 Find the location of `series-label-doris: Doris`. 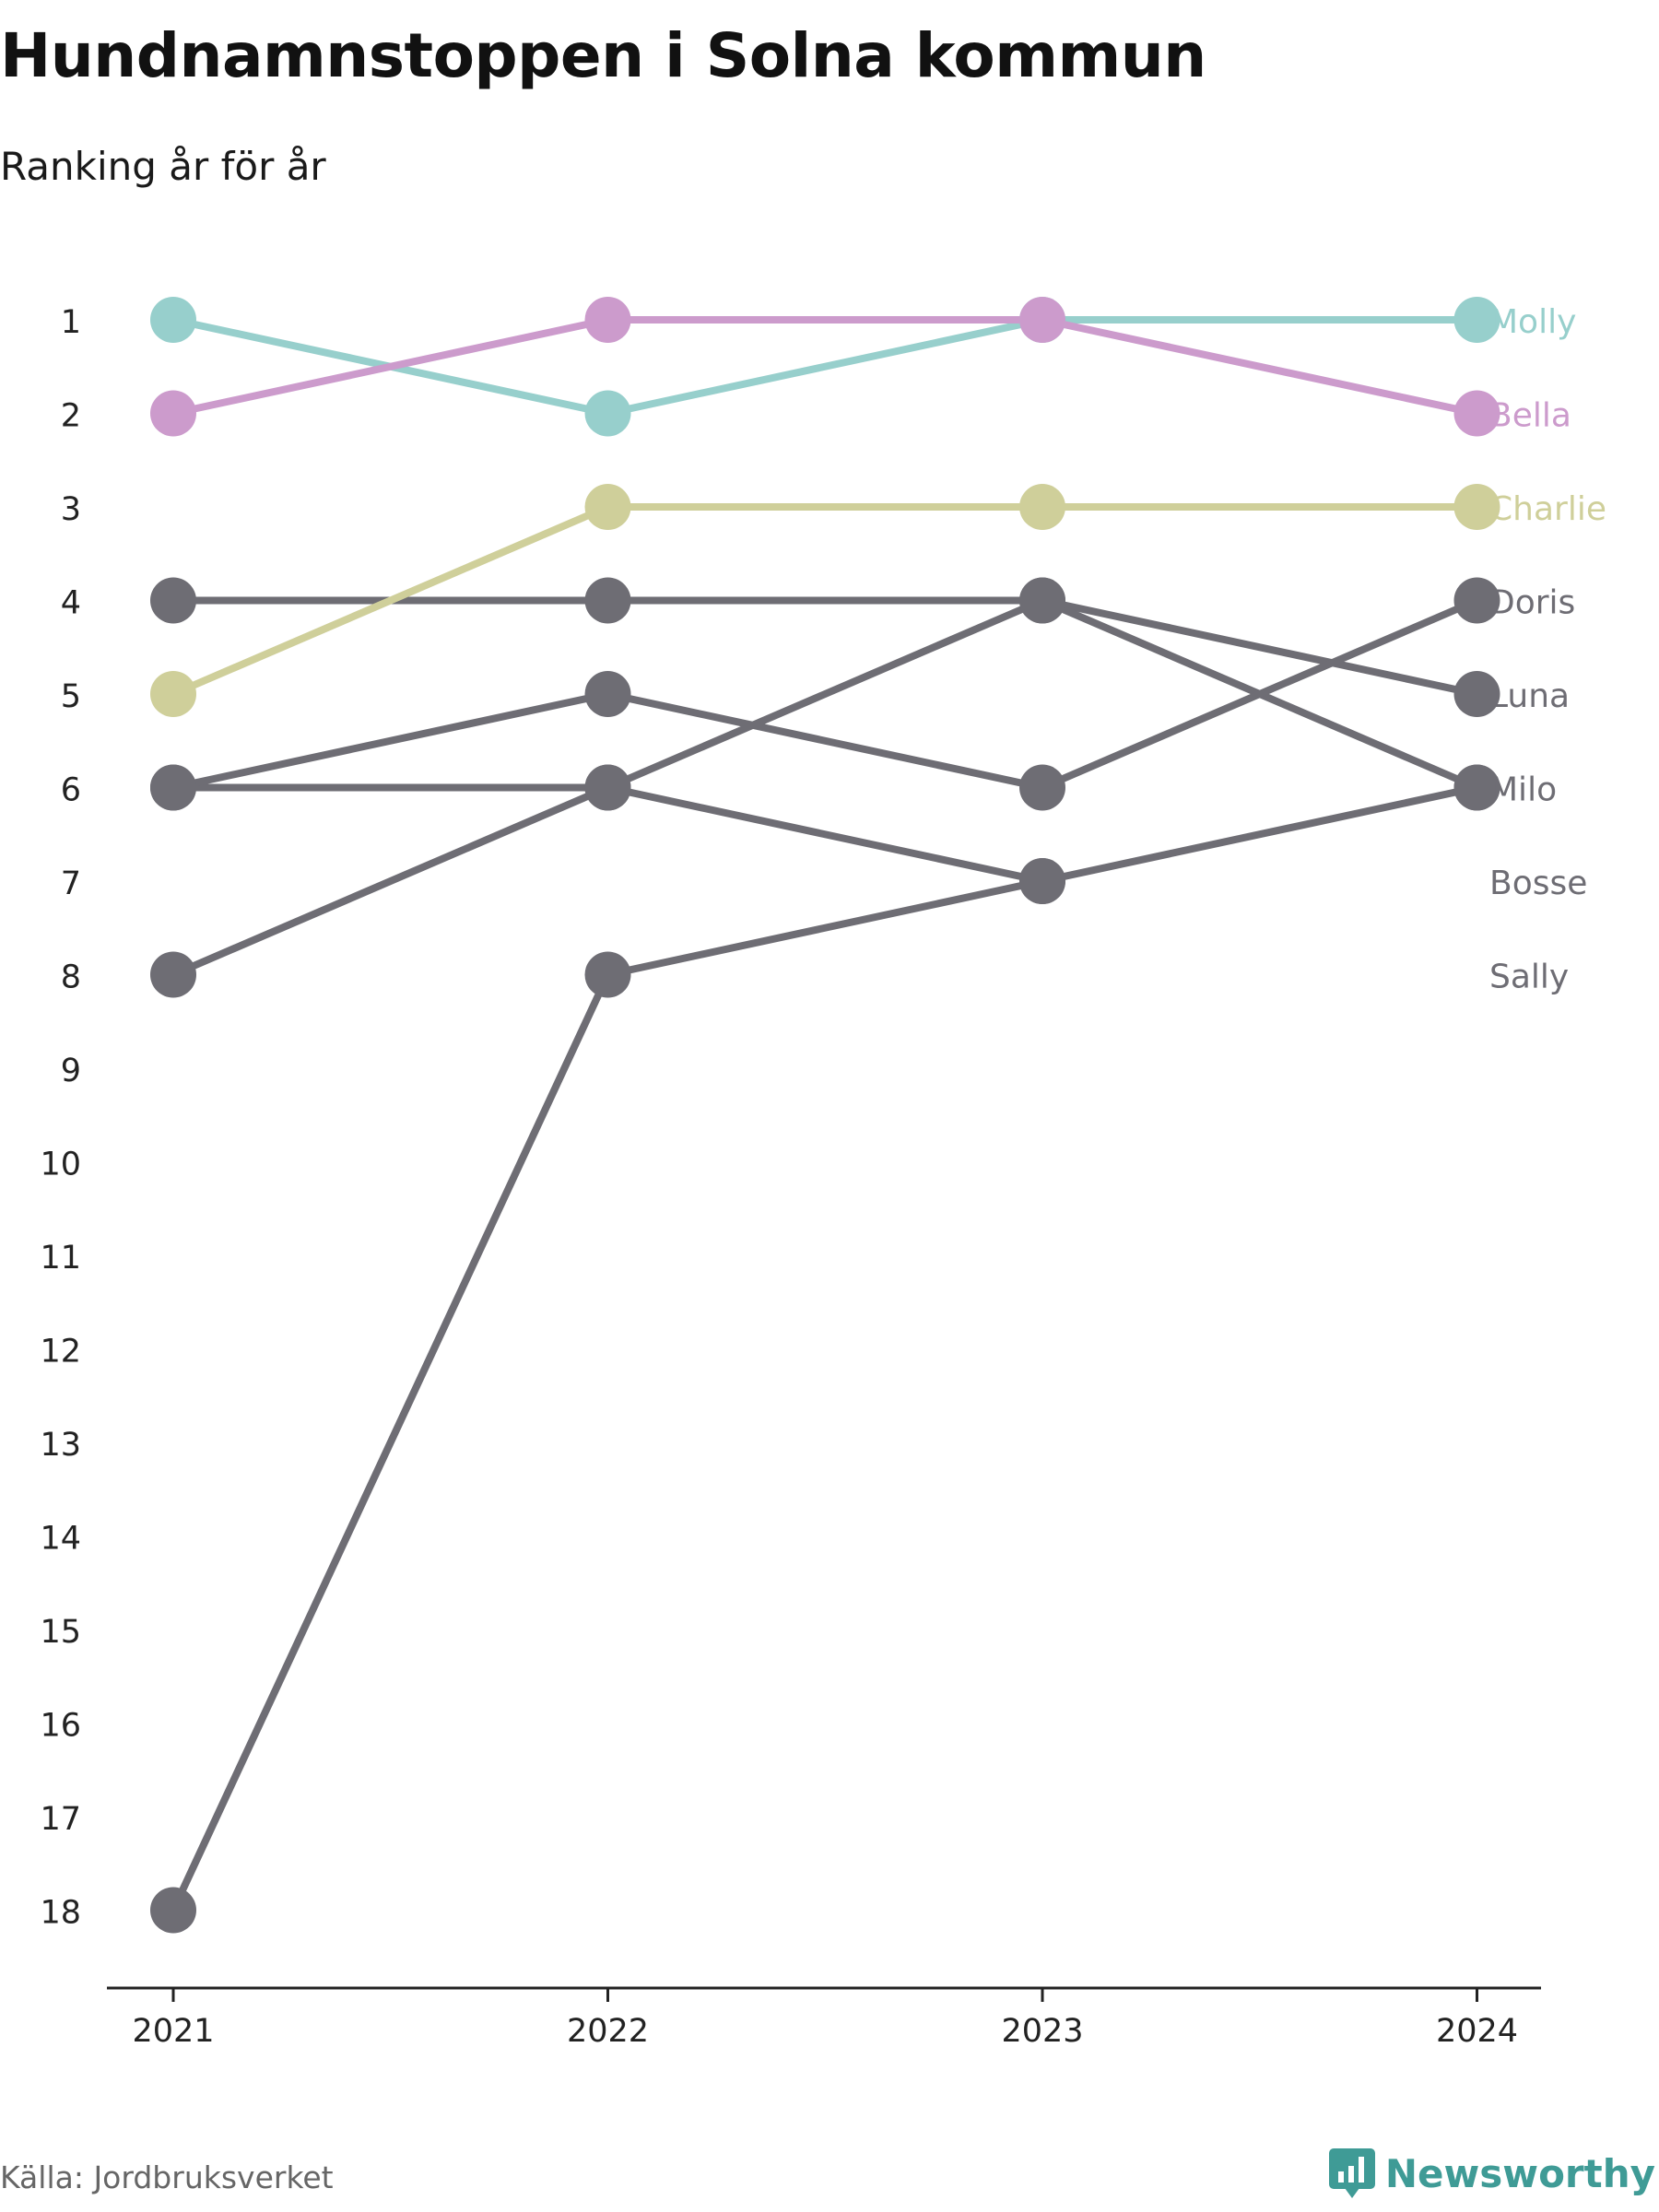

series-label-doris: Doris is located at coordinates (1532, 603).